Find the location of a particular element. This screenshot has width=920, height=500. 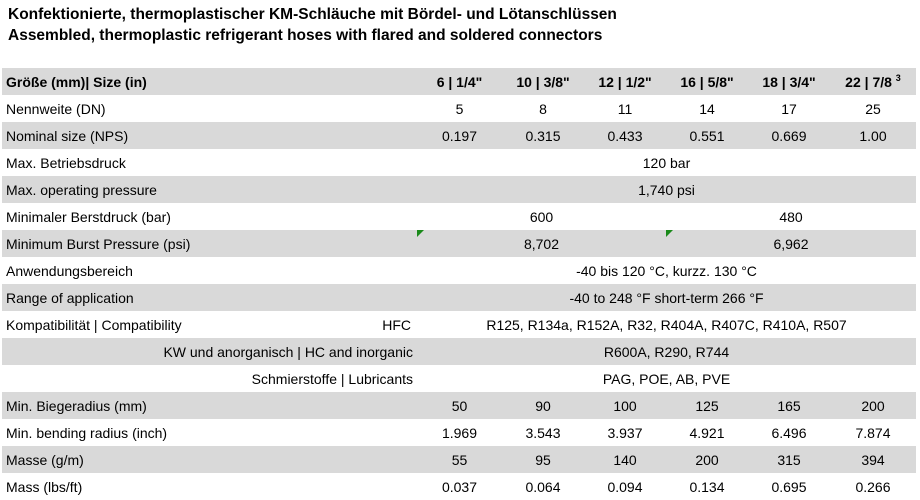

row-label: Kompatibilität | Compatibility is located at coordinates (94, 324).